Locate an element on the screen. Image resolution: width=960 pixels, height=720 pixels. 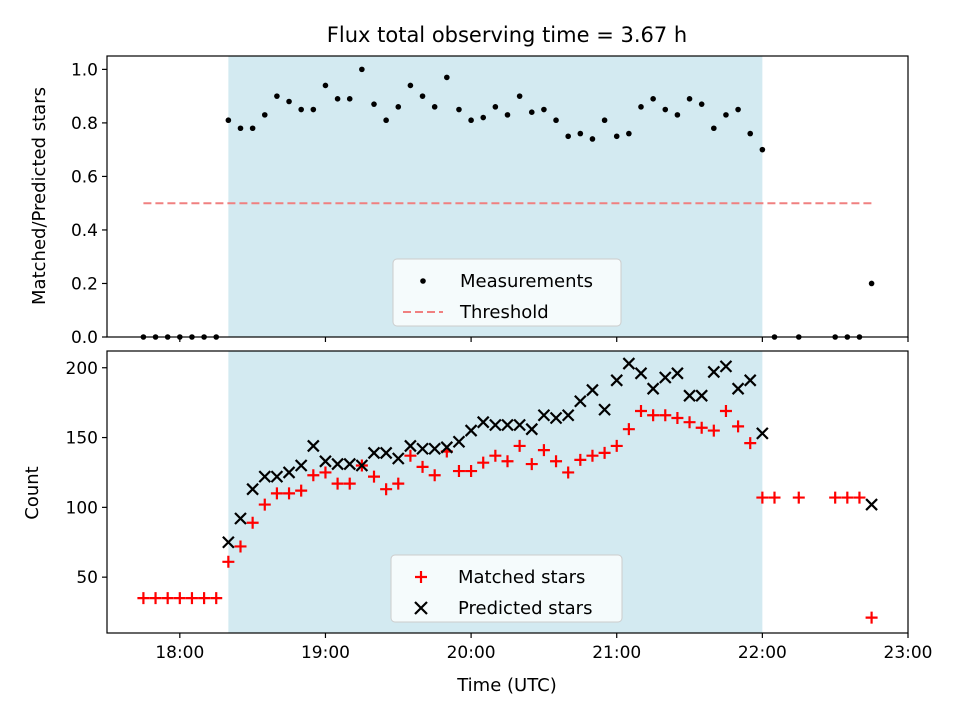
bottom-y-tick-label: 50 is located at coordinates (87, 578).